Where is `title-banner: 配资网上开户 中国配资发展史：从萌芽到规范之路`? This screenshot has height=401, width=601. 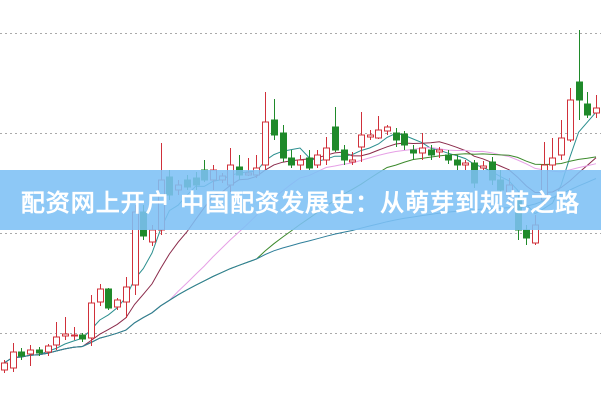 title-banner: 配资网上开户 中国配资发展史：从萌芽到规范之路 is located at coordinates (300, 200).